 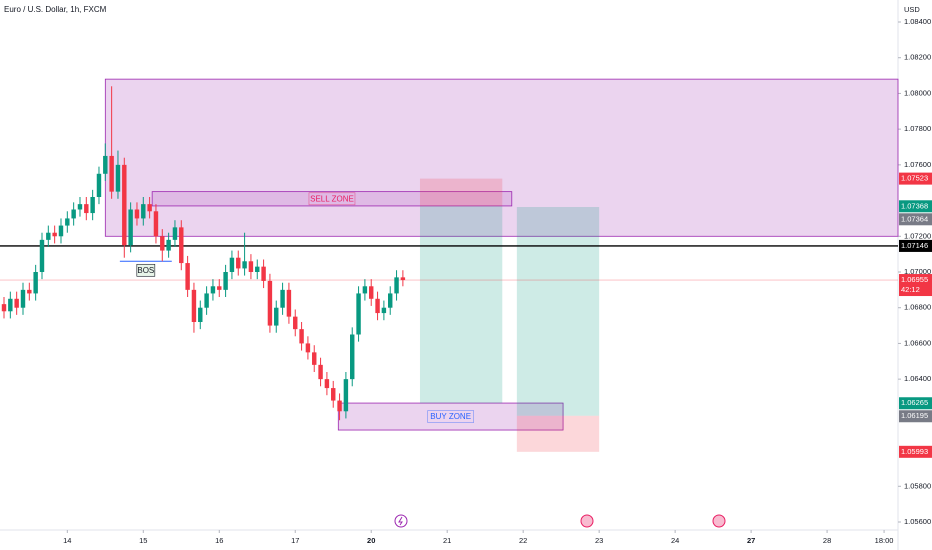 What do you see at coordinates (917, 164) in the screenshot?
I see `y-tick-label: 1.07600` at bounding box center [917, 164].